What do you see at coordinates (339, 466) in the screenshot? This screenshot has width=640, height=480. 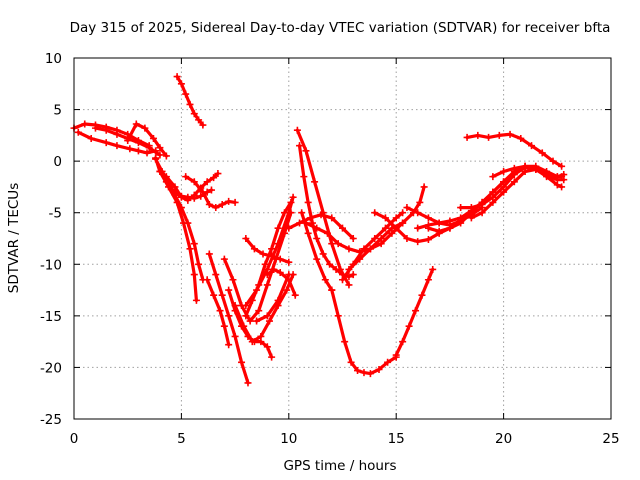 I see `x-axis-label: GPS time / hours` at bounding box center [339, 466].